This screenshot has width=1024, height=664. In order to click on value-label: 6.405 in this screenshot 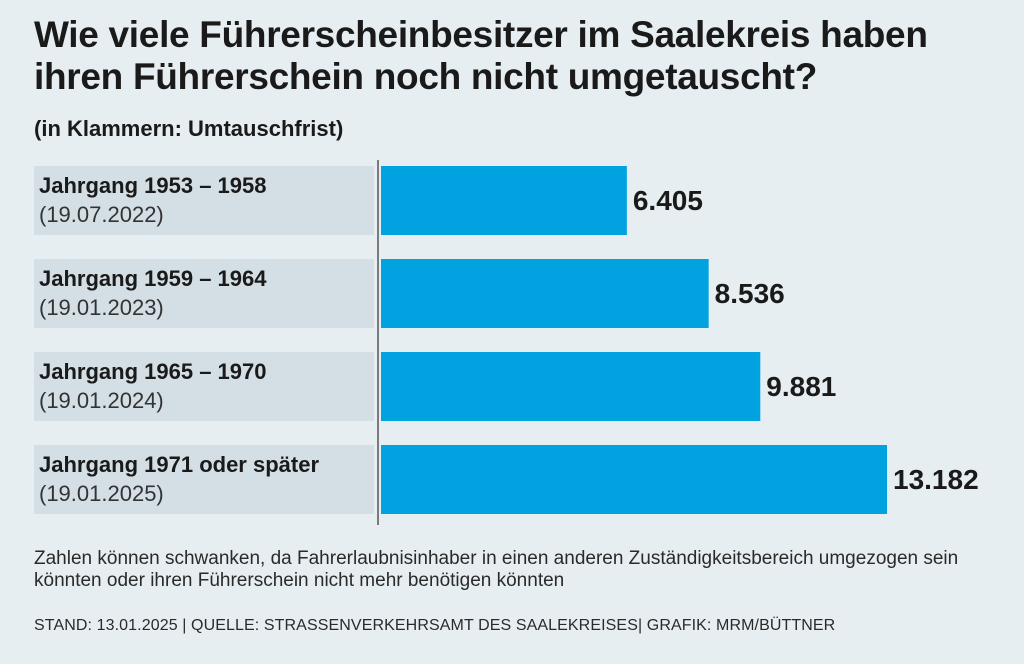, I will do `click(668, 200)`.